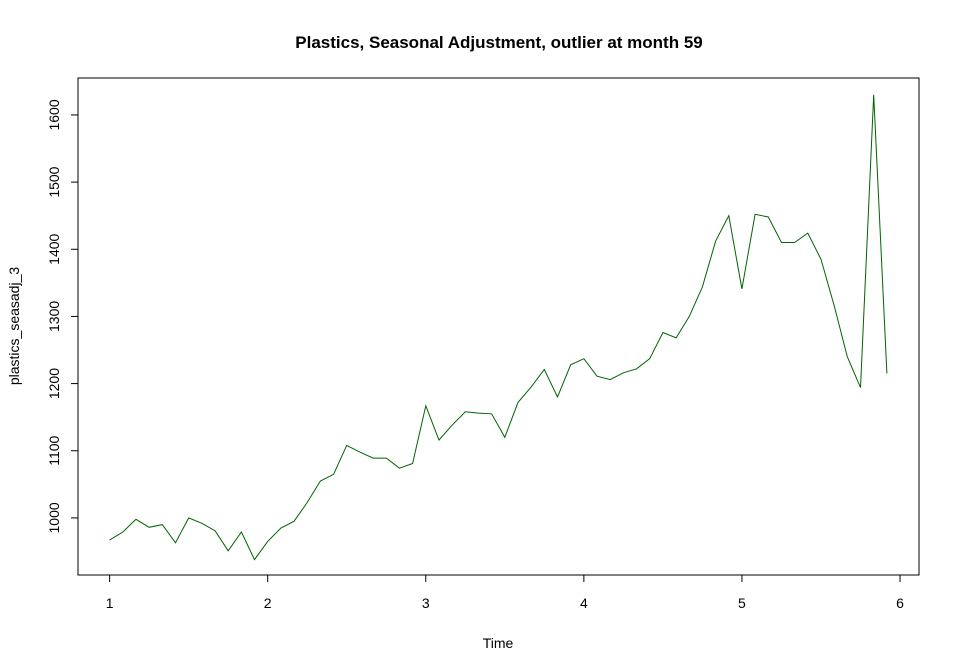 This screenshot has width=960, height=672. I want to click on y-axis-label: plastics_seasadj_3, so click(14, 326).